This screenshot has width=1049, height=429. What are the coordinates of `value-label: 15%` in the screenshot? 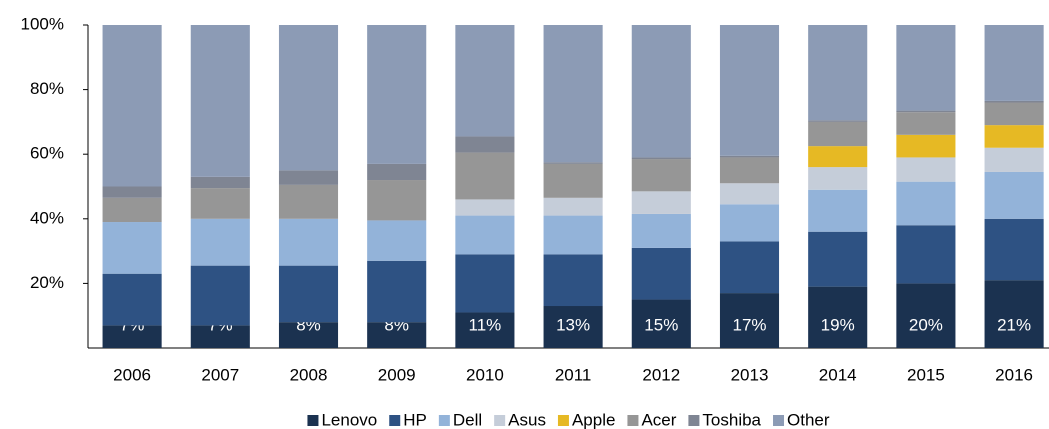 It's located at (661, 324).